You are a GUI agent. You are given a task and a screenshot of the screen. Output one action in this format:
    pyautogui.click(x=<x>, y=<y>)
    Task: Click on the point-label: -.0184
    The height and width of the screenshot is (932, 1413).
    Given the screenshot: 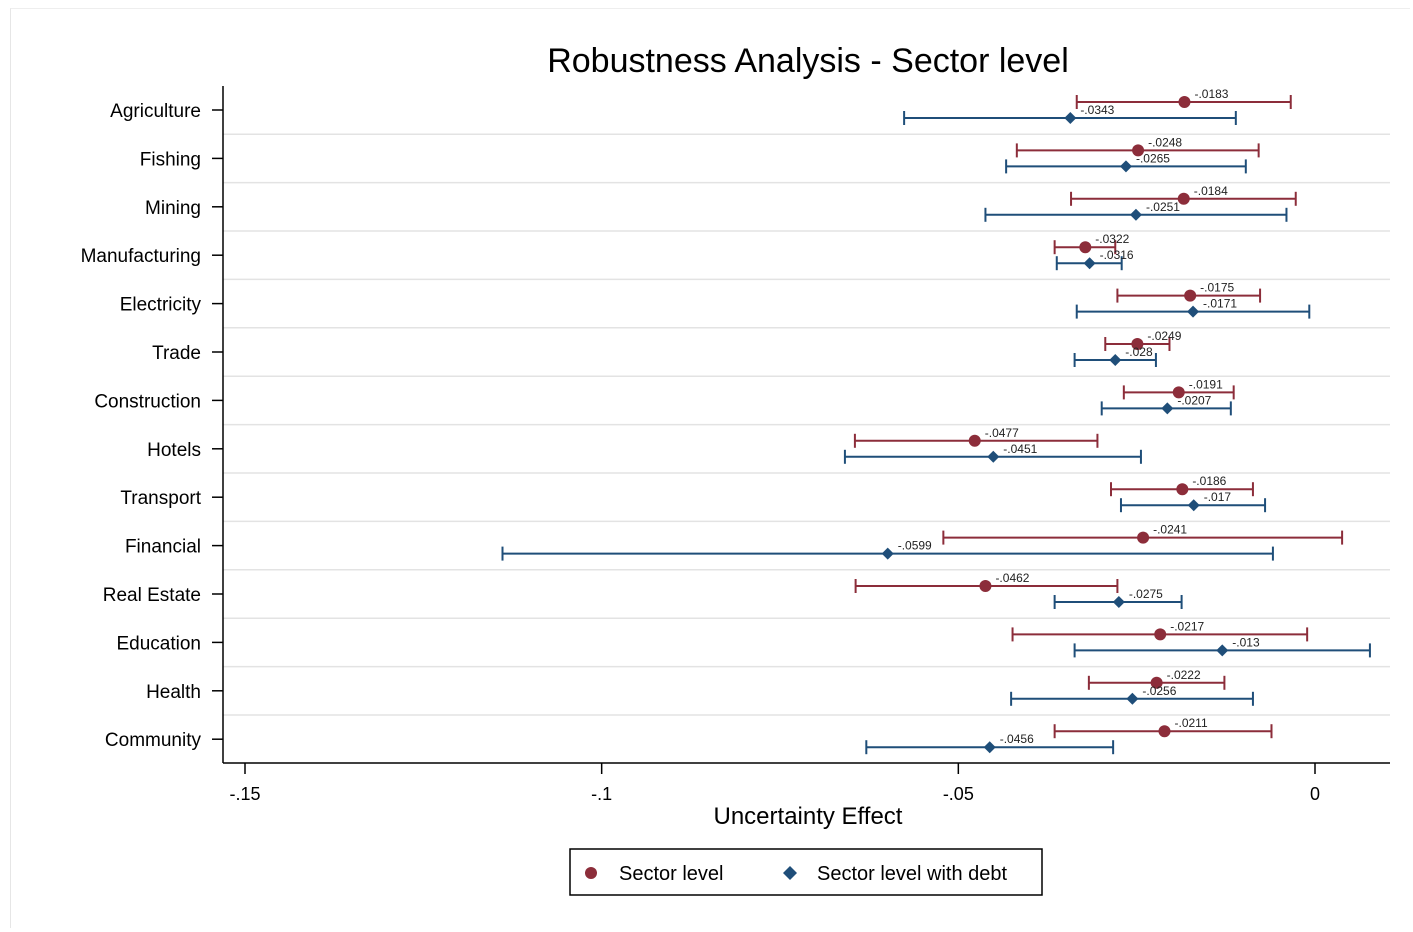 What is the action you would take?
    pyautogui.click(x=1211, y=191)
    